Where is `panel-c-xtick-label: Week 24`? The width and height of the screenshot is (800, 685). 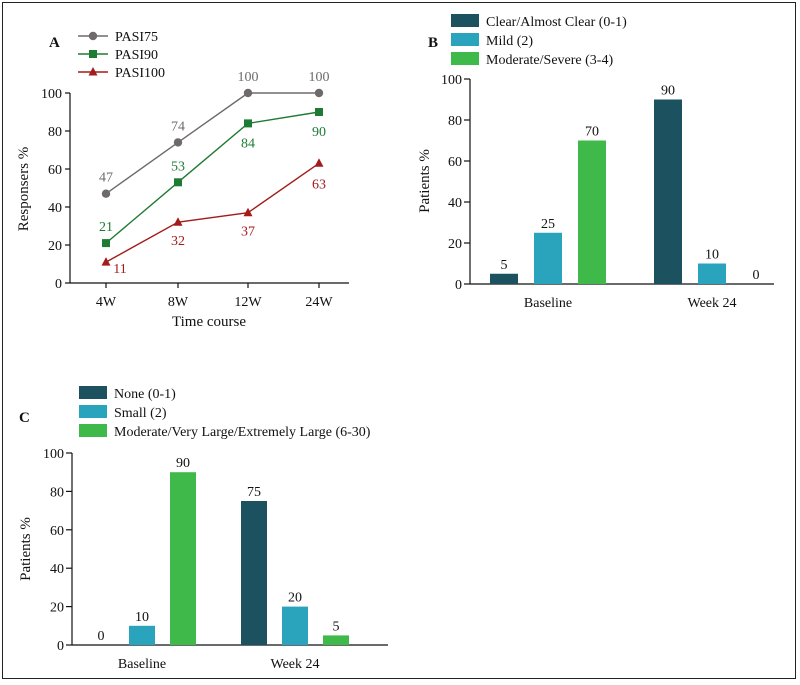 panel-c-xtick-label: Week 24 is located at coordinates (294, 664).